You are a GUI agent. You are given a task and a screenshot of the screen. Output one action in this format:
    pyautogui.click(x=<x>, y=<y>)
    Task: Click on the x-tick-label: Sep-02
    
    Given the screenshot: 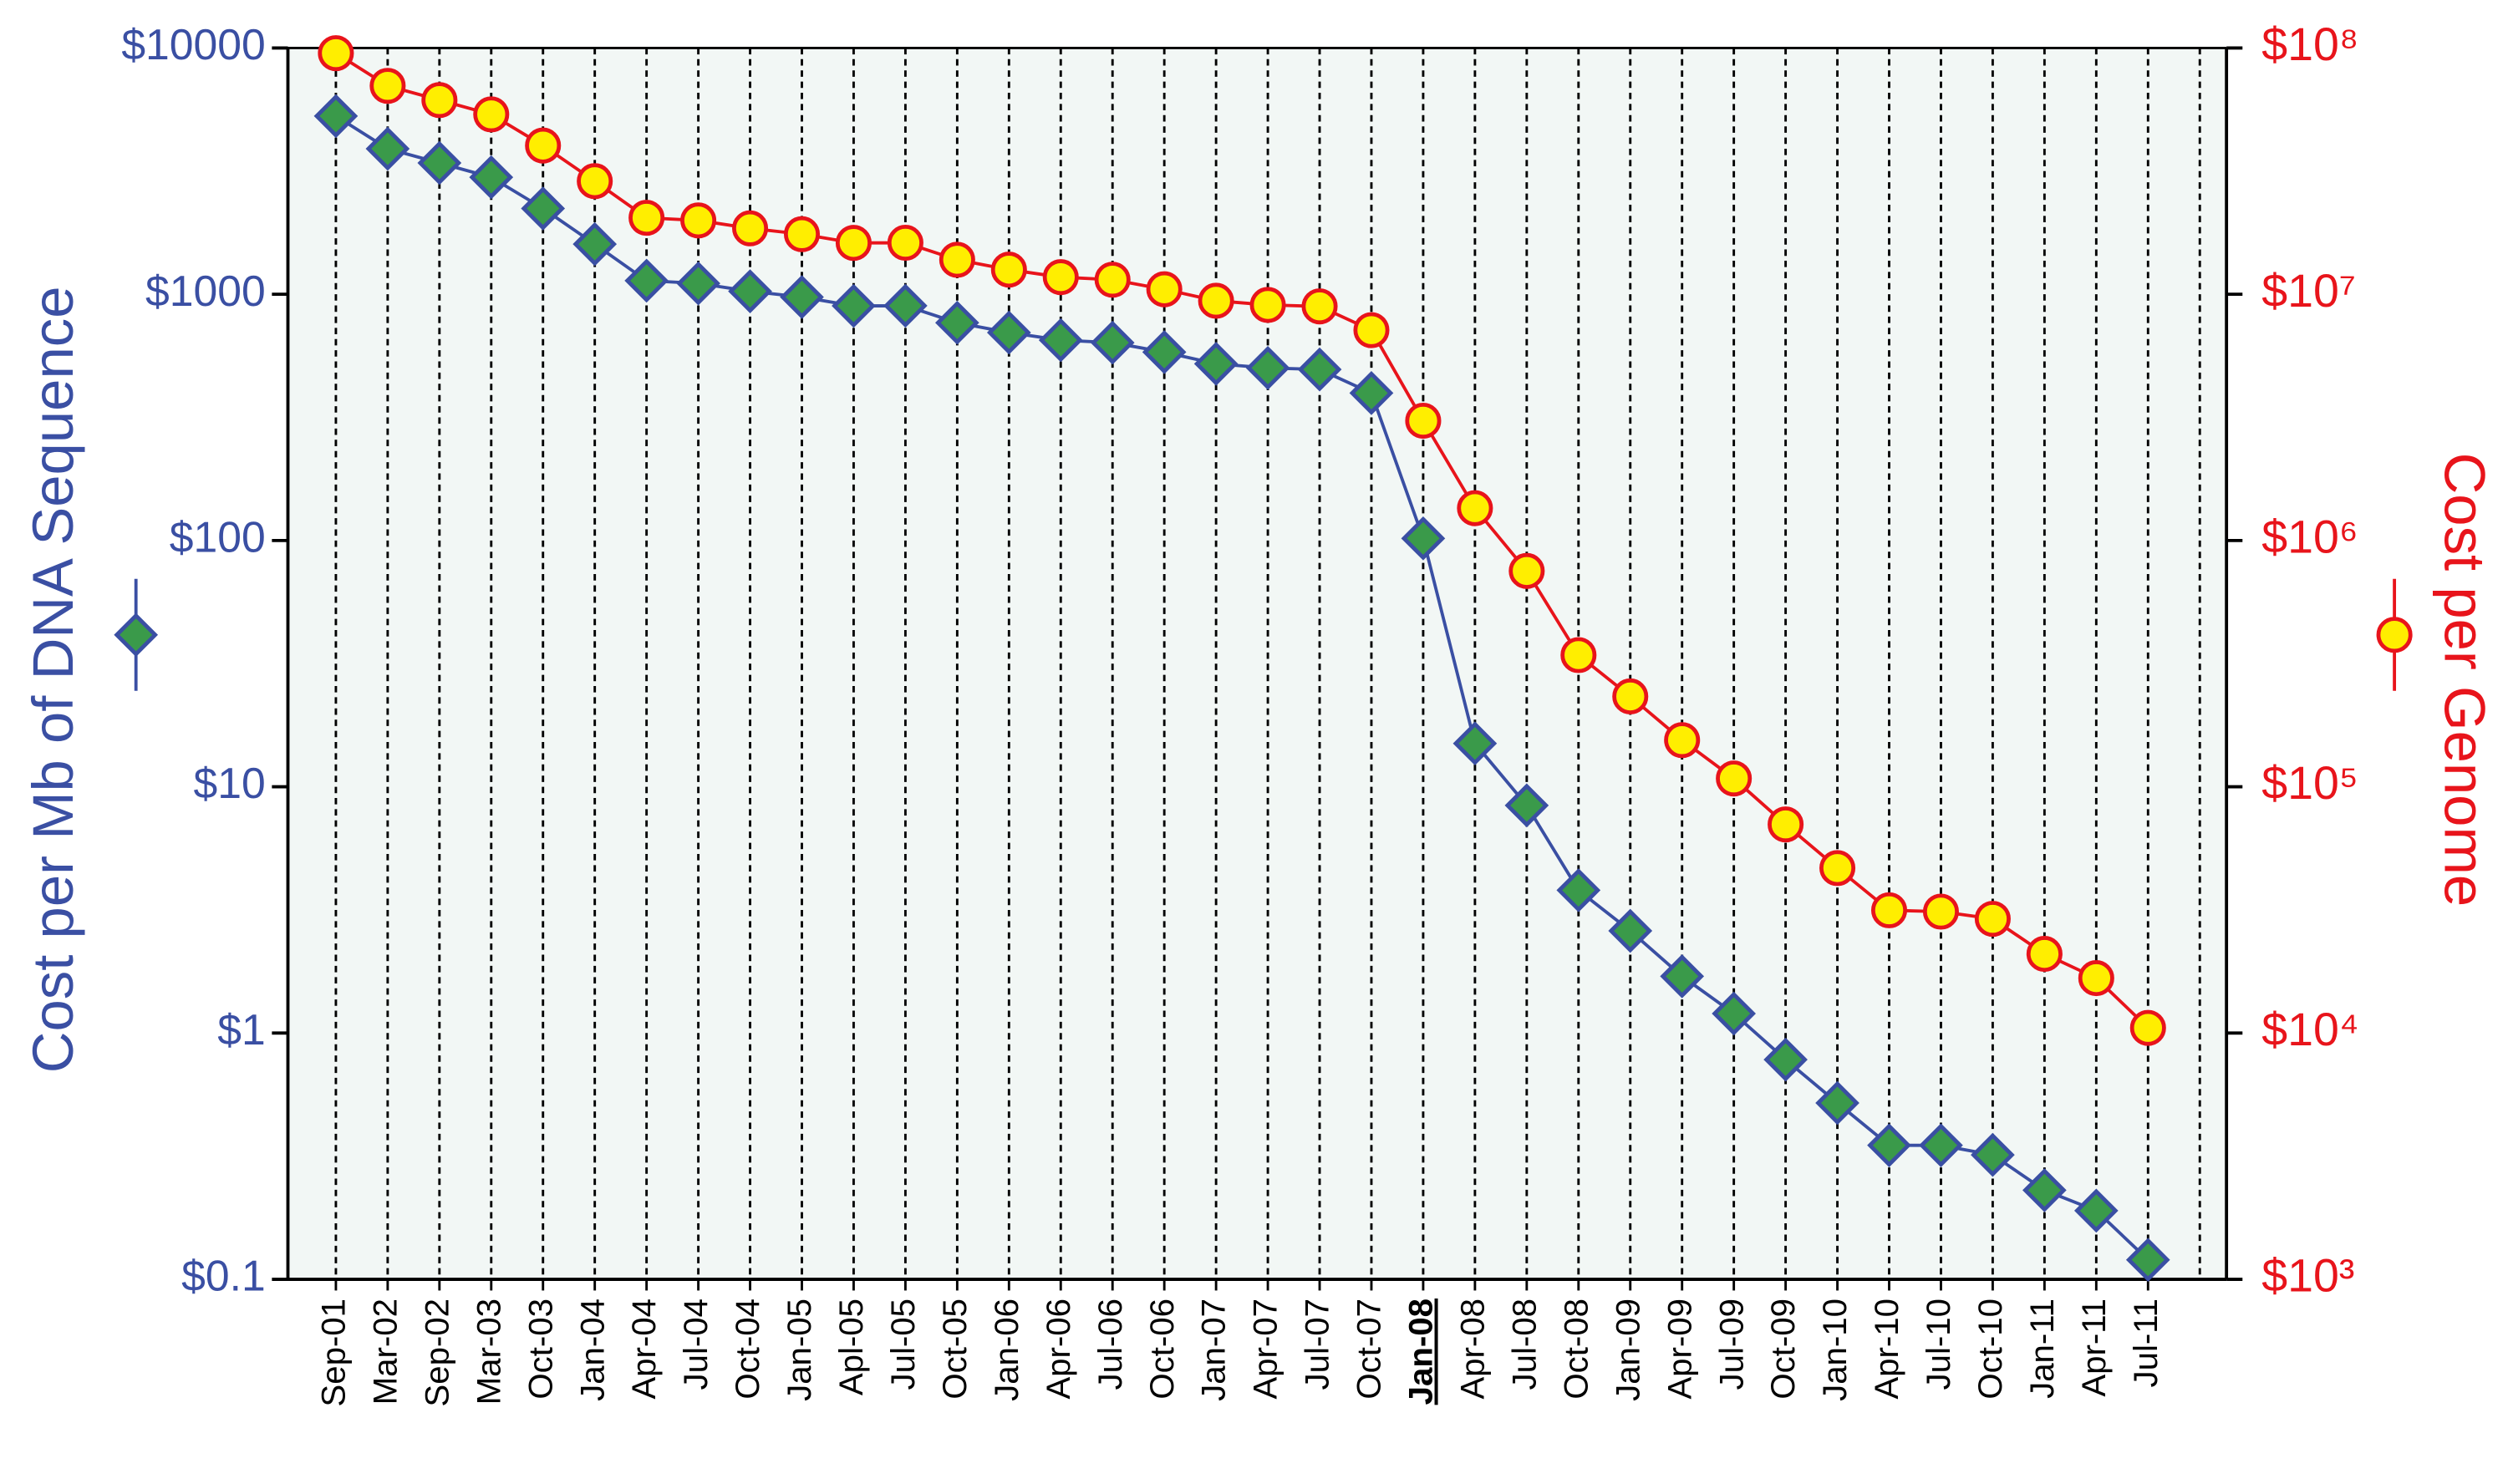 What is the action you would take?
    pyautogui.click(x=436, y=1352)
    